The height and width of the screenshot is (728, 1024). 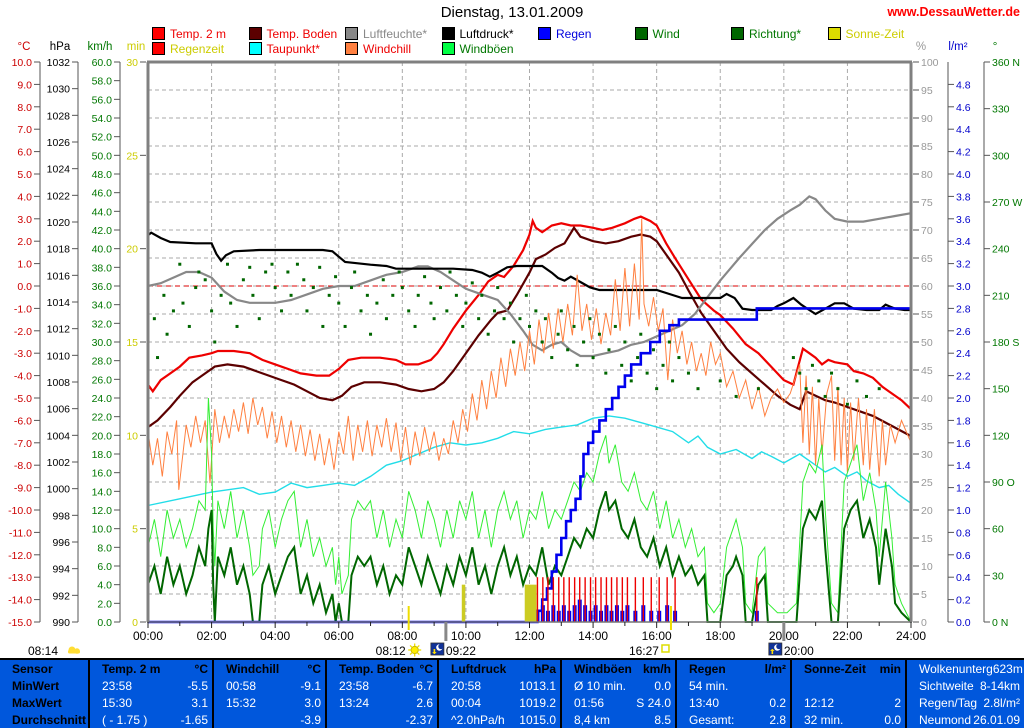 I want to click on legend-item-taupunkt-: Taupunkt*, so click(x=284, y=49).